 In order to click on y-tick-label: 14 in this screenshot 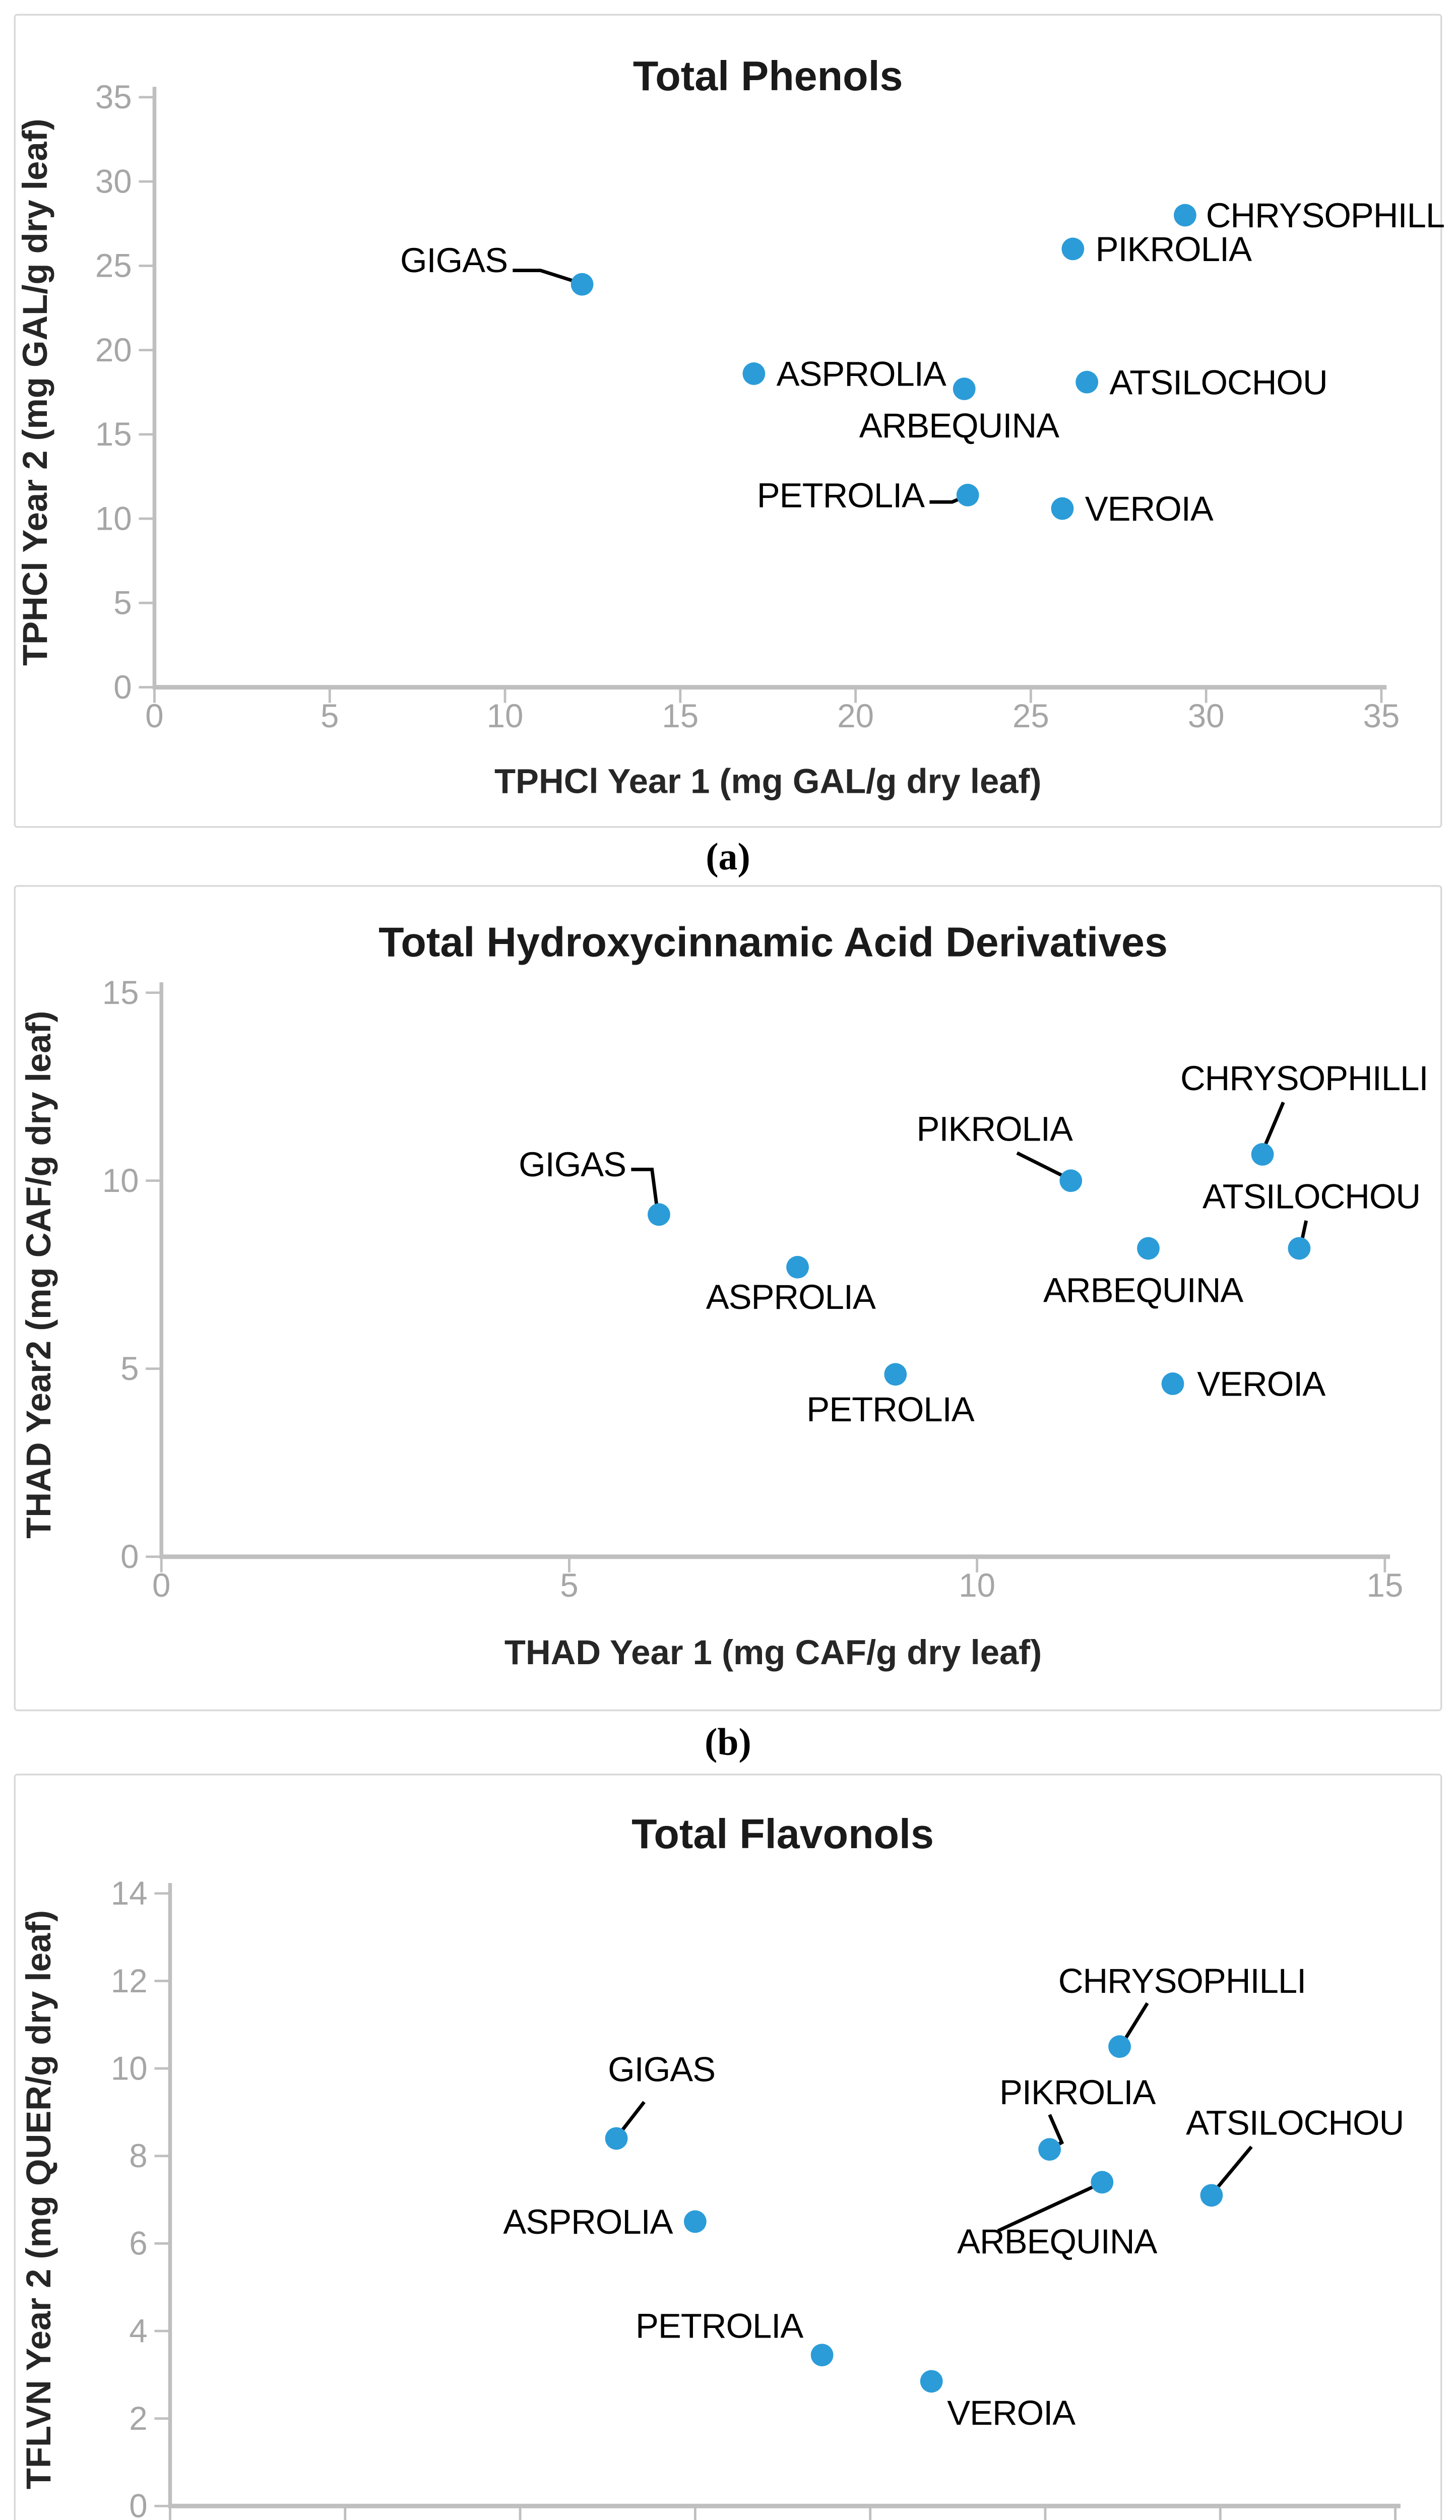, I will do `click(129, 1893)`.